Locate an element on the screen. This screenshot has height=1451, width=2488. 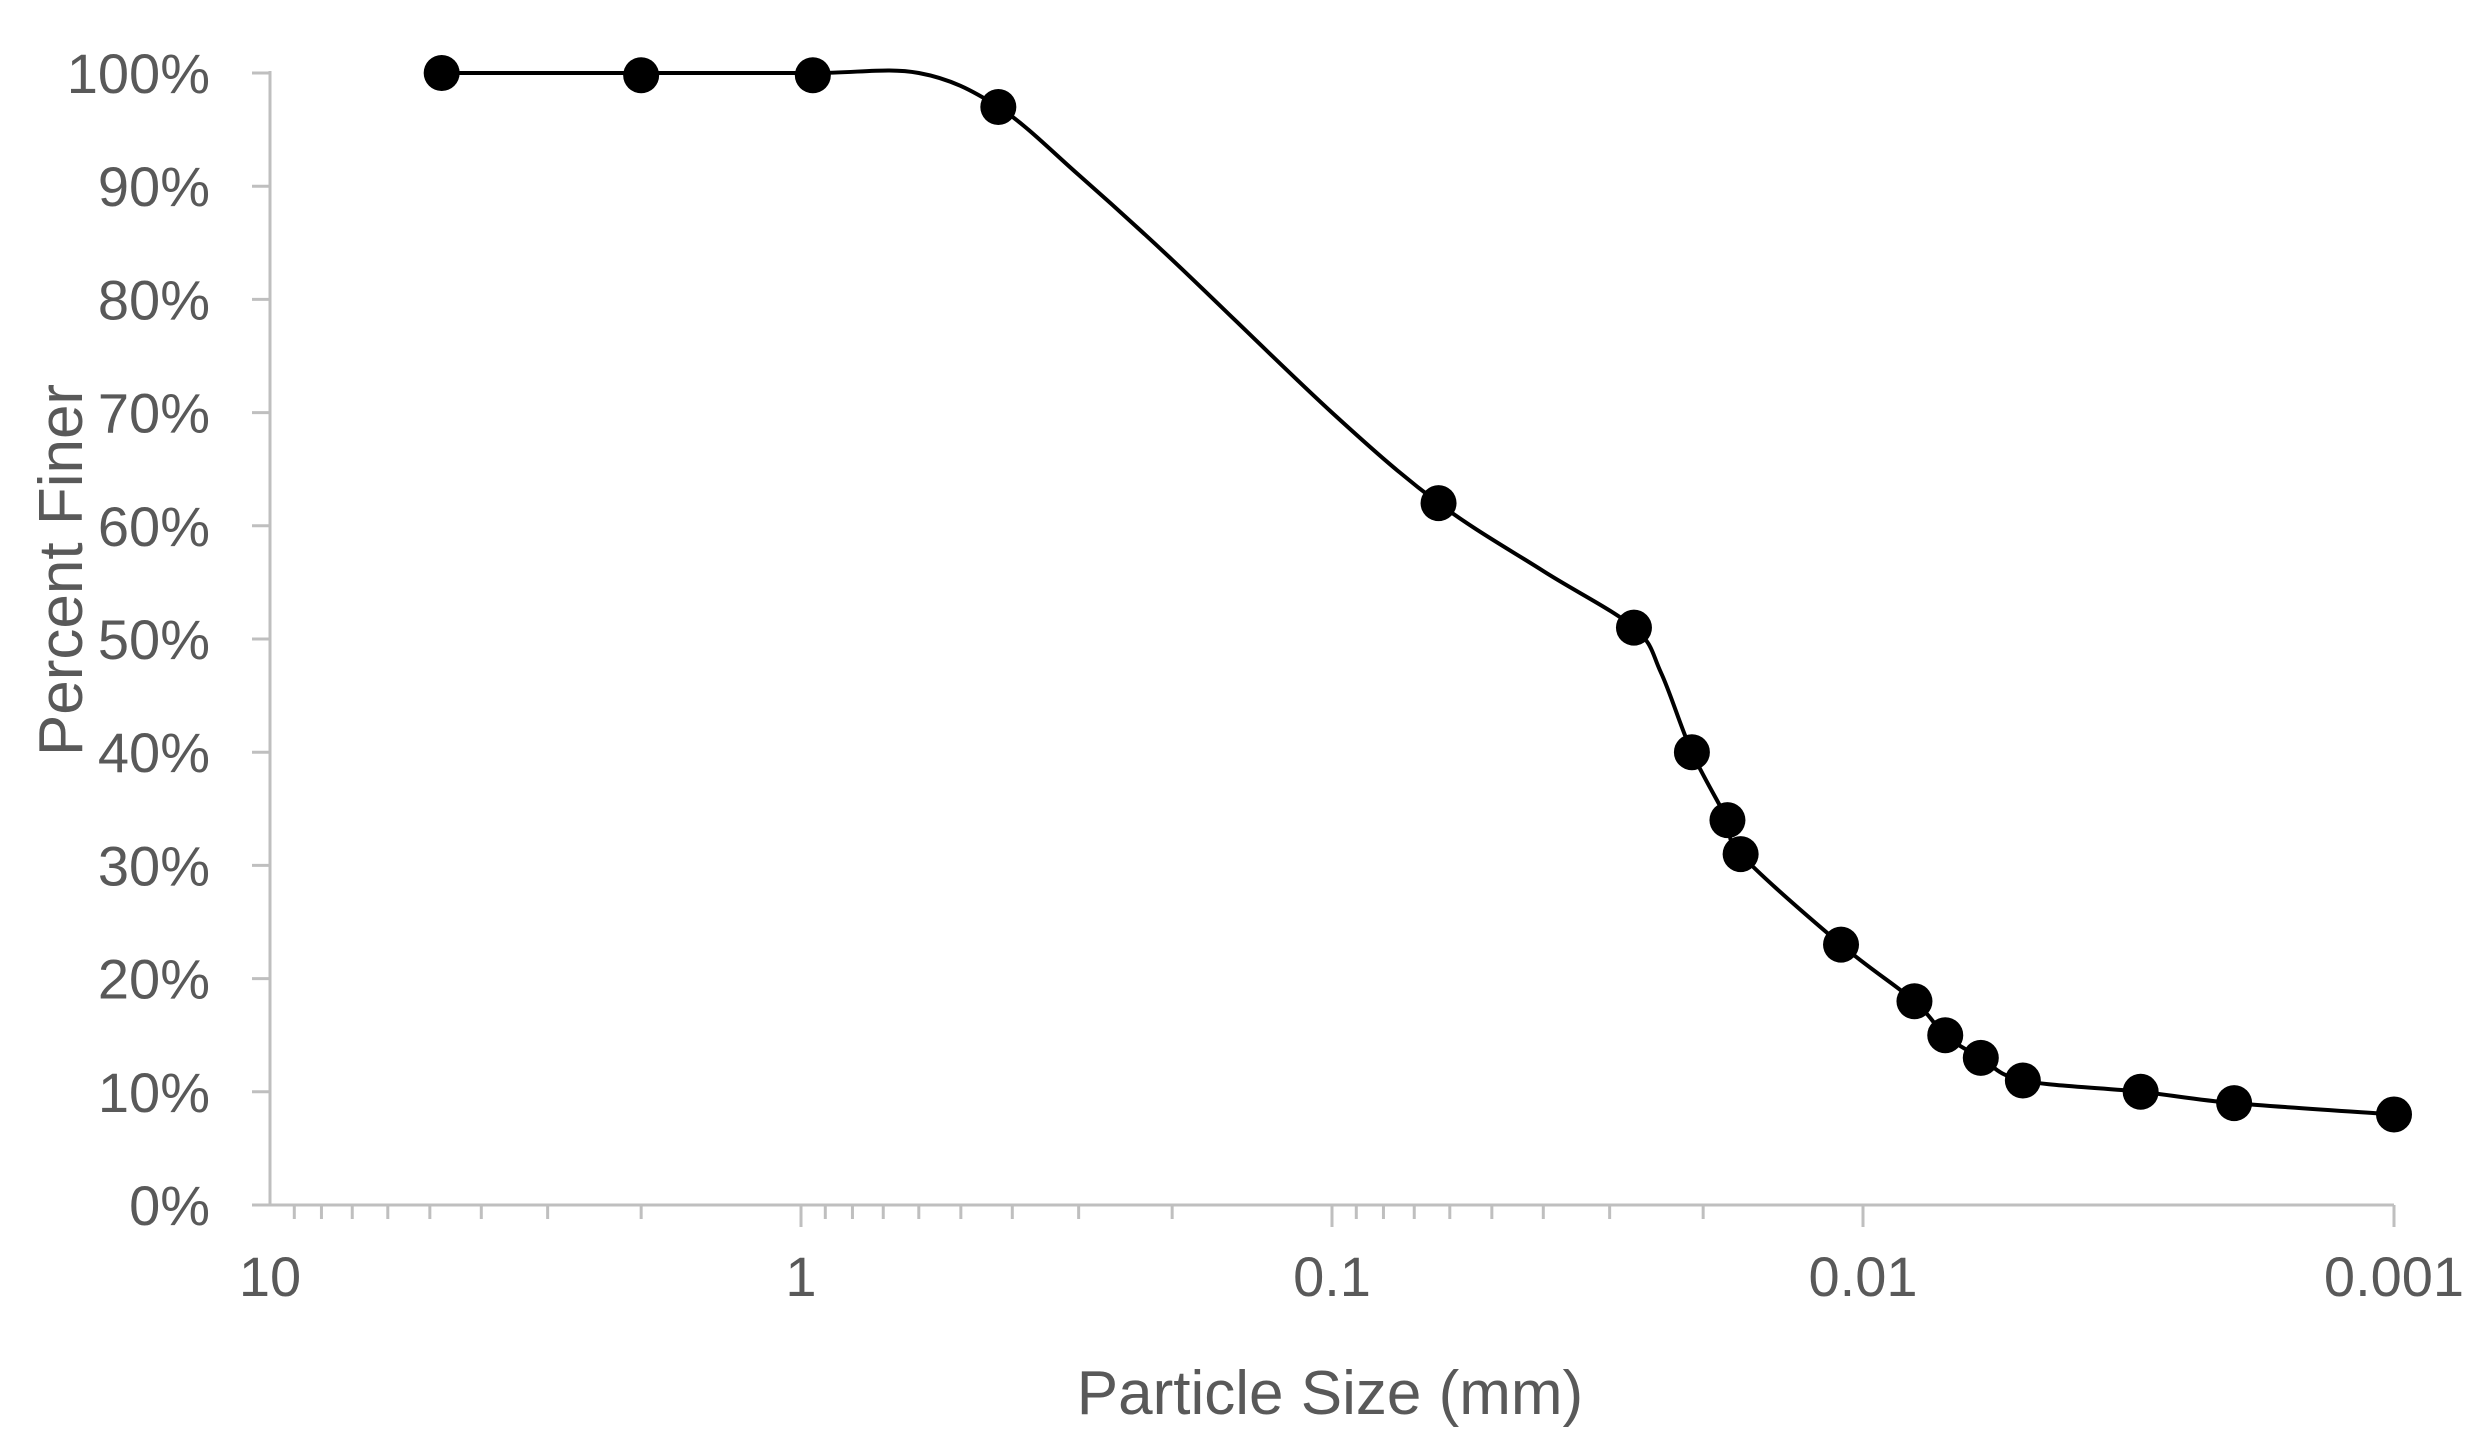
y-tick-label: 30% is located at coordinates (154, 865).